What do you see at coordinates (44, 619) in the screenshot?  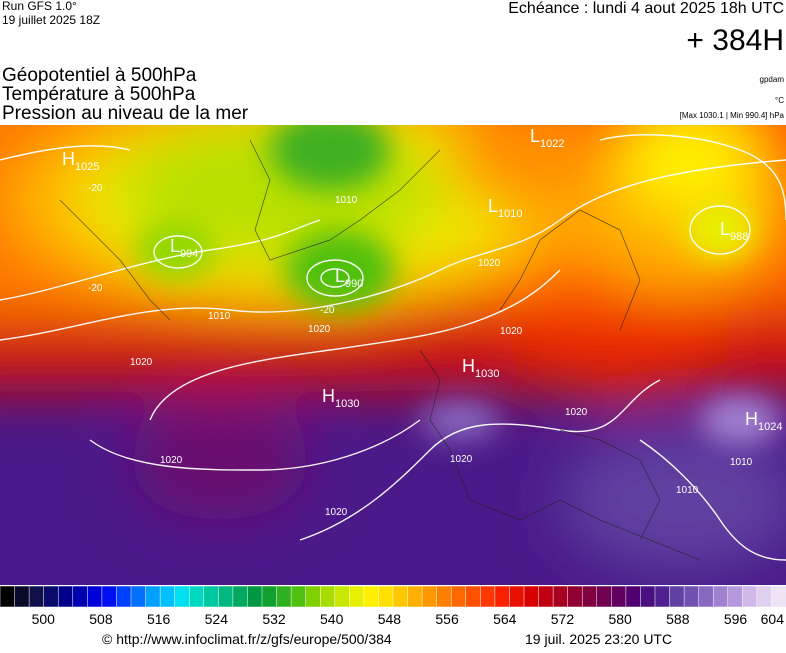 I see `colorbar-tick-label: 500` at bounding box center [44, 619].